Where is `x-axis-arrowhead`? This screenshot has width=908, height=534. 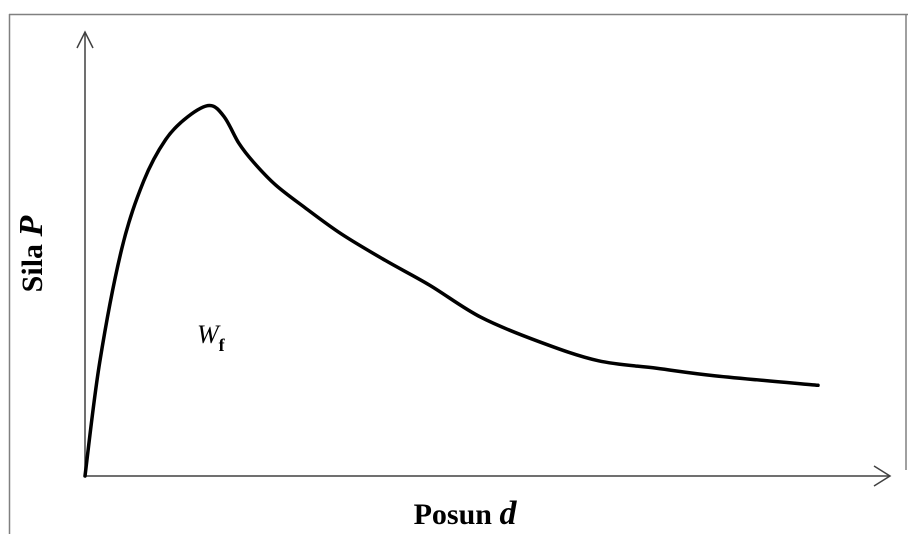 x-axis-arrowhead is located at coordinates (882, 476).